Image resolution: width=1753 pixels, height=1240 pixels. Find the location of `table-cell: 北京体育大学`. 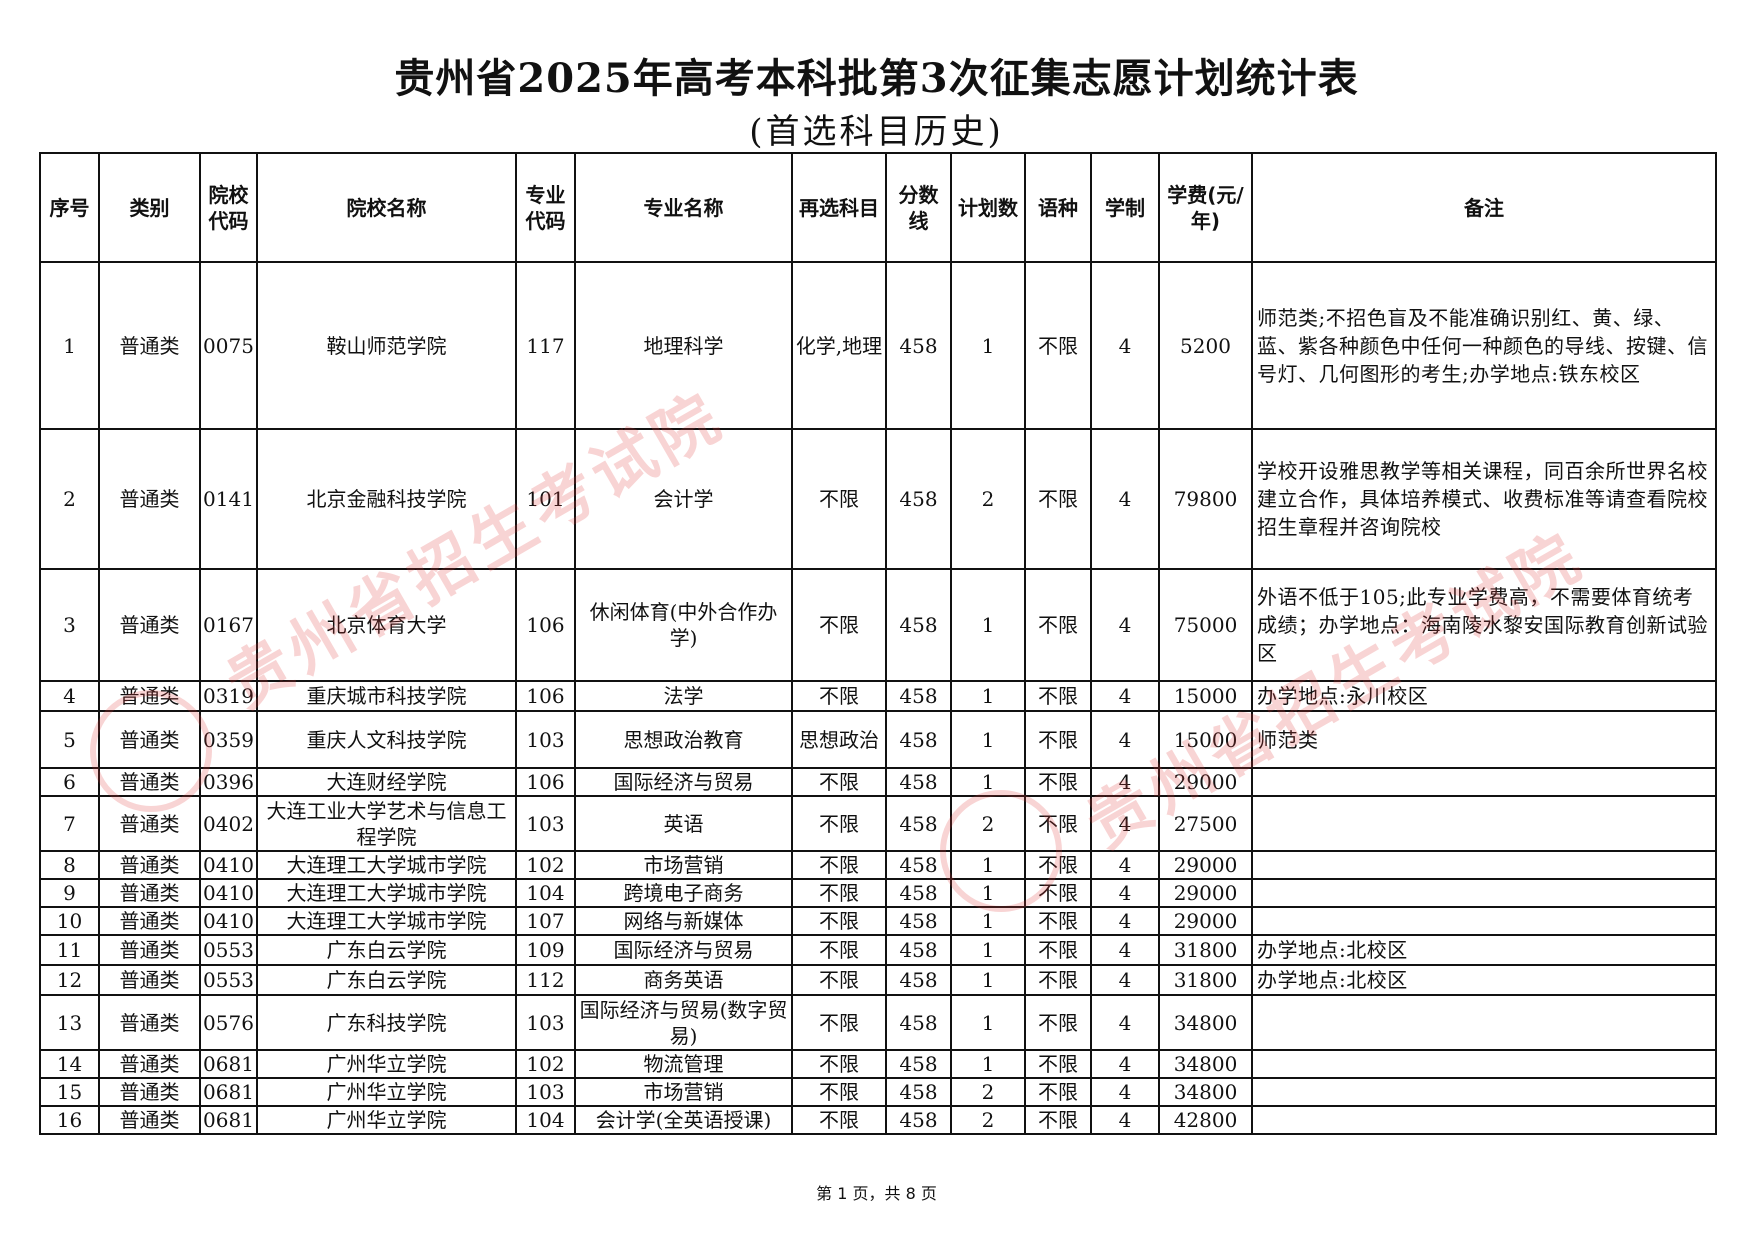

table-cell: 北京体育大学 is located at coordinates (386, 625).